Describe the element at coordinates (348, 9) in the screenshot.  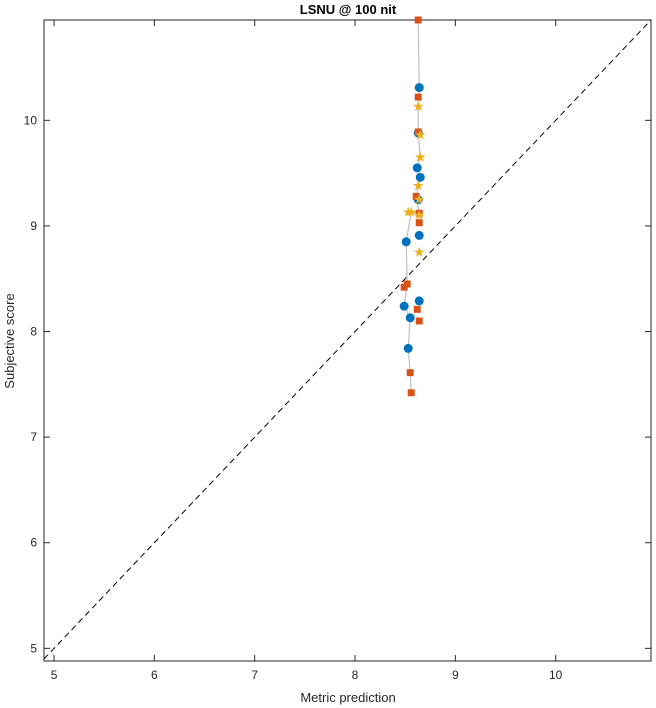
I see `chart-title: LSNU @ 100 nit` at that location.